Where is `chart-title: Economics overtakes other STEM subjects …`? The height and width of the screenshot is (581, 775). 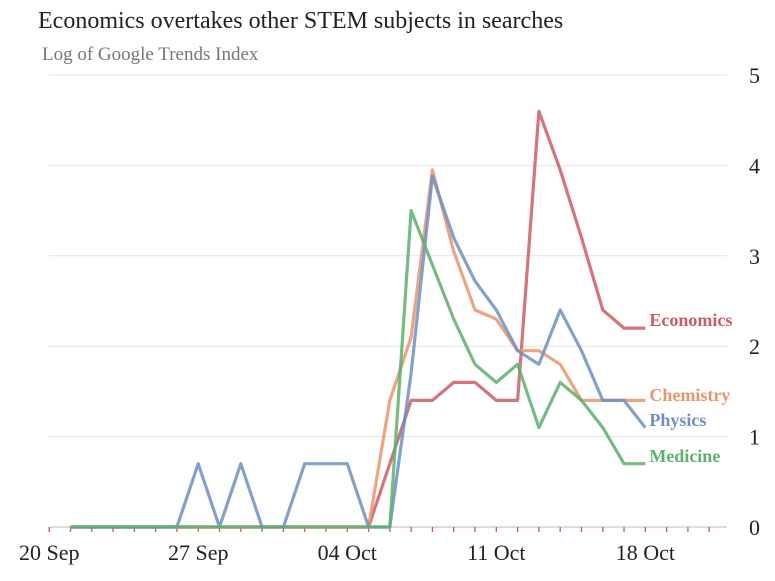 chart-title: Economics overtakes other STEM subjects … is located at coordinates (301, 21).